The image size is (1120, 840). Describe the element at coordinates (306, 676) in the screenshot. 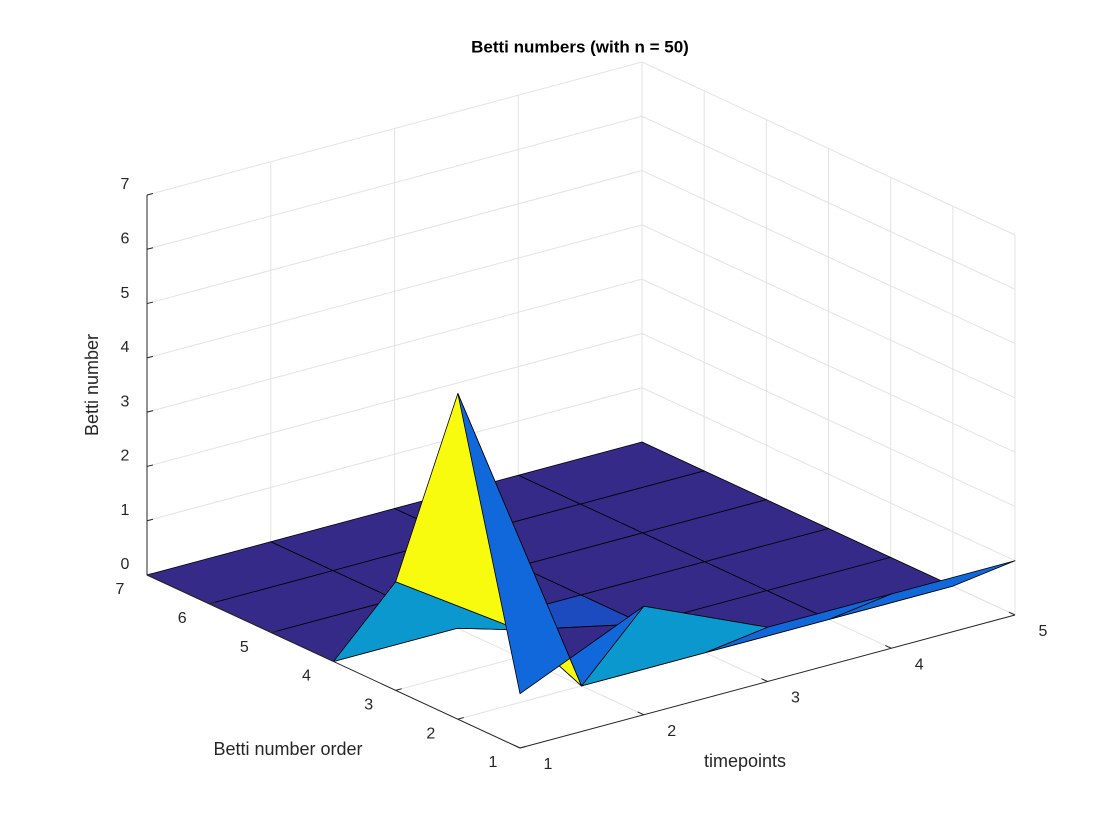

I see `y-tick-label: 4` at that location.